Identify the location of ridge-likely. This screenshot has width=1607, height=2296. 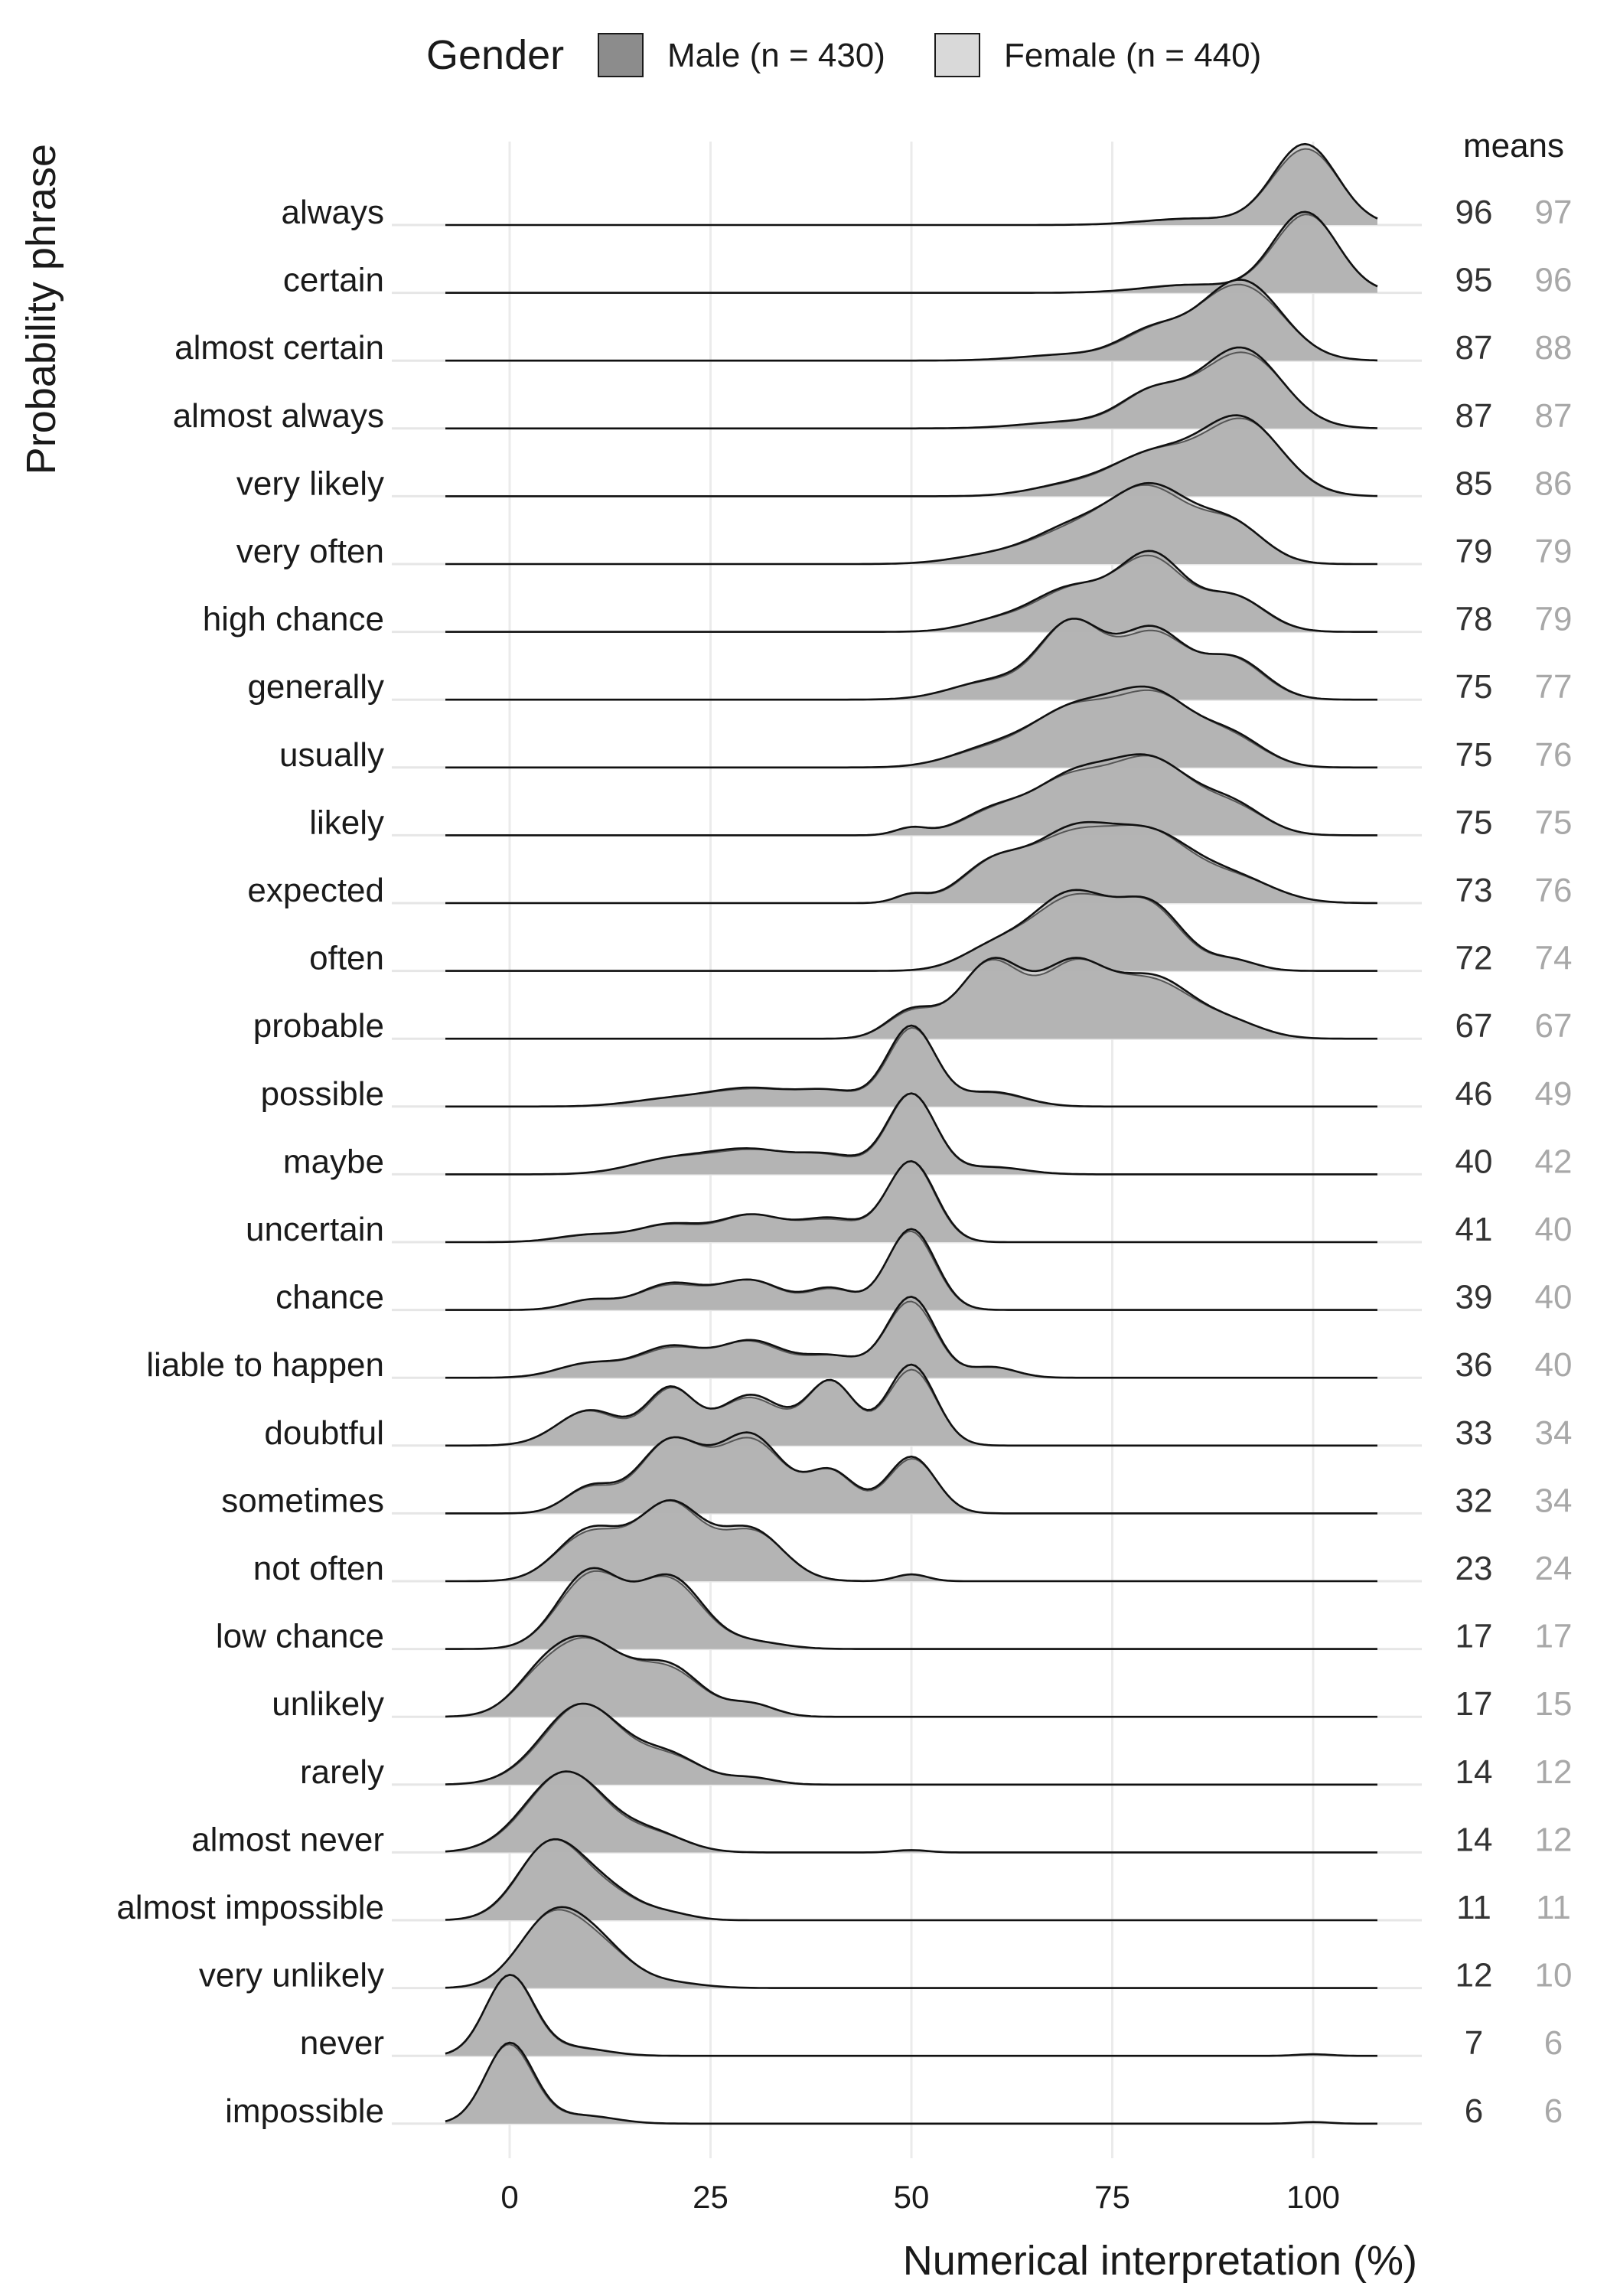
(911, 795).